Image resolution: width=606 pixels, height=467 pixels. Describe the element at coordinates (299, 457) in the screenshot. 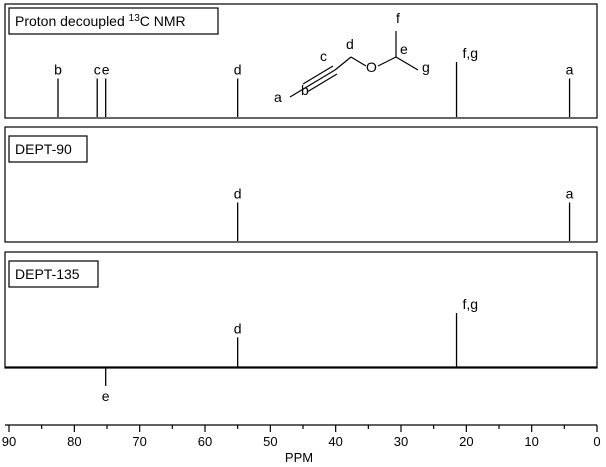

I see `axis-title: PPM` at that location.